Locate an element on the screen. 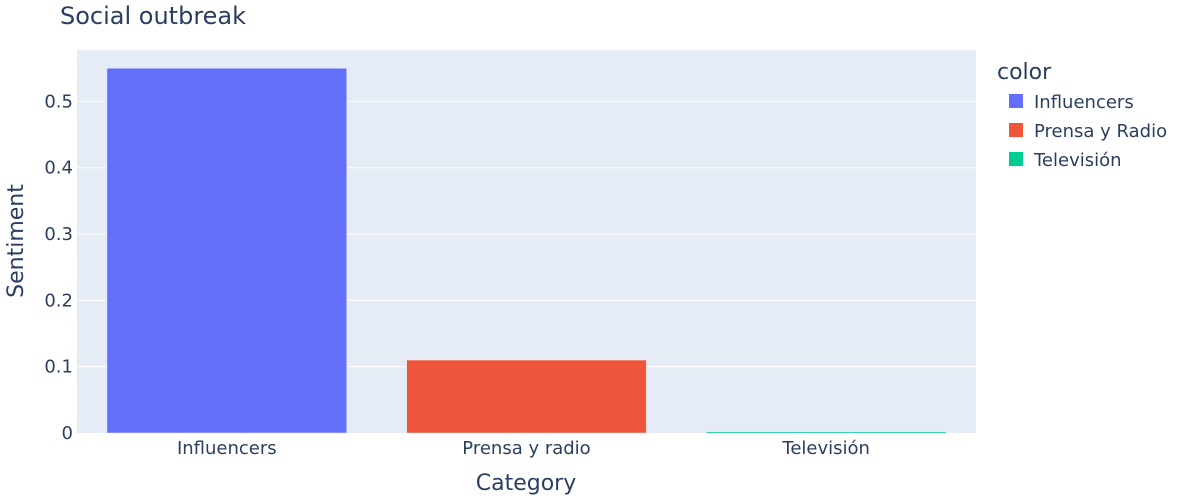  legend-item: Influencers is located at coordinates (1071, 102).